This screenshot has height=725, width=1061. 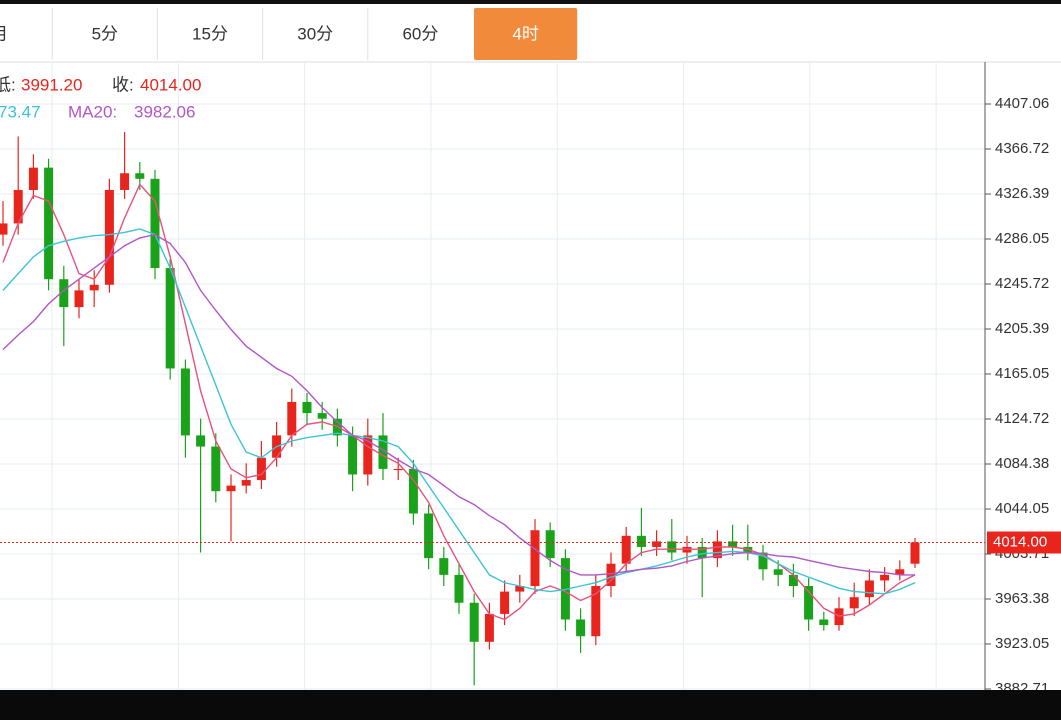 What do you see at coordinates (1022, 598) in the screenshot?
I see `y-tick-label: 3963.38` at bounding box center [1022, 598].